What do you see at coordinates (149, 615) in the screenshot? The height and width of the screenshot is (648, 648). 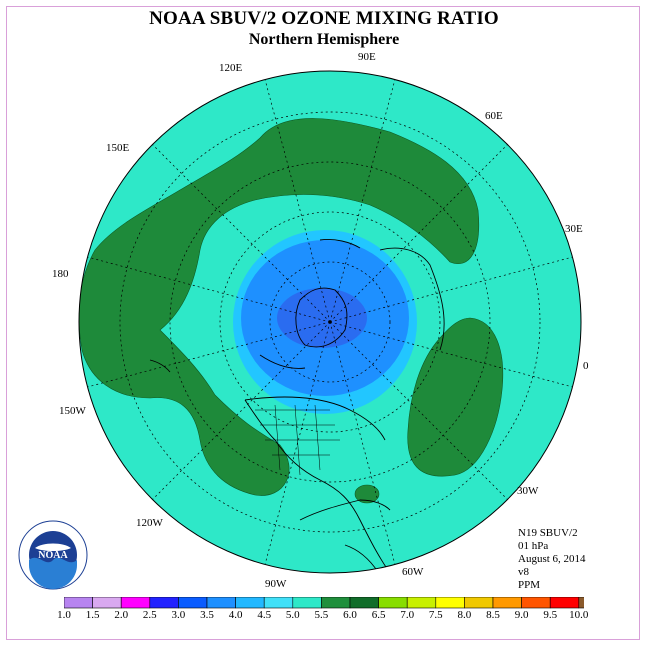 I see `colorbar-tick-label: 2.5` at bounding box center [149, 615].